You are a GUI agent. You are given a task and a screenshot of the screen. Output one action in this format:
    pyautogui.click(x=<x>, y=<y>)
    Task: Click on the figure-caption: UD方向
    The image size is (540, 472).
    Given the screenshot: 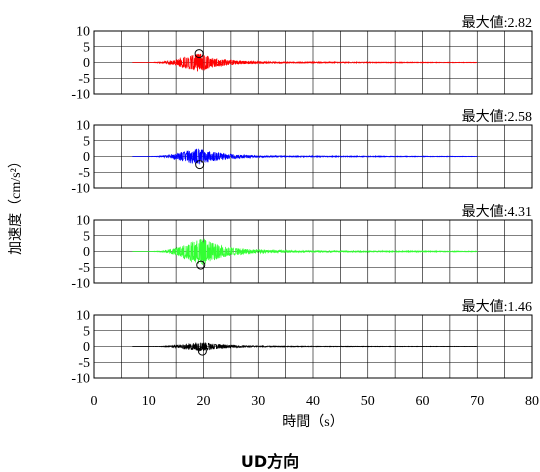 What is the action you would take?
    pyautogui.click(x=270, y=461)
    